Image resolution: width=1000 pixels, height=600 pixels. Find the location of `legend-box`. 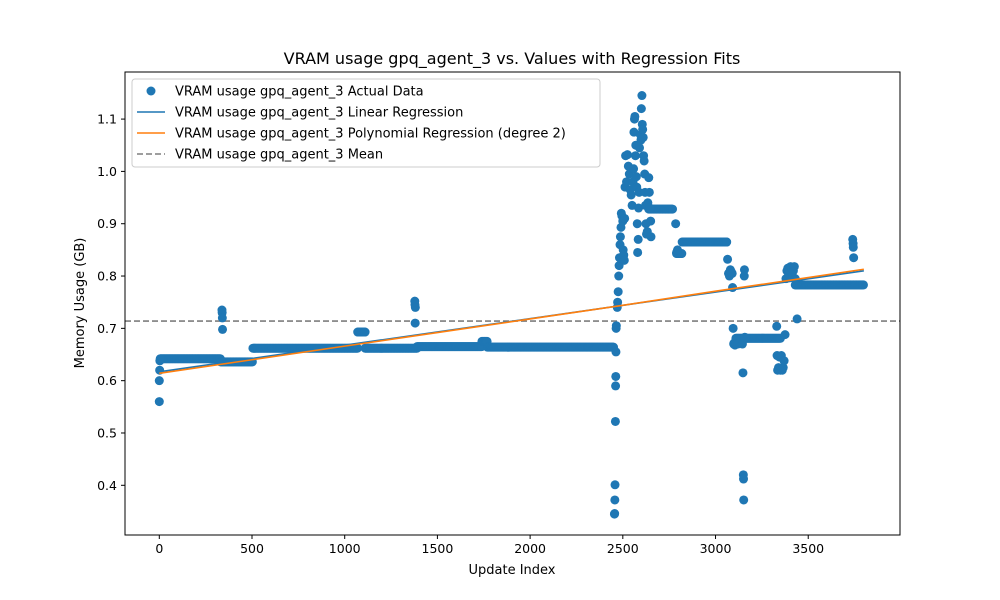

legend-box is located at coordinates (366, 123).